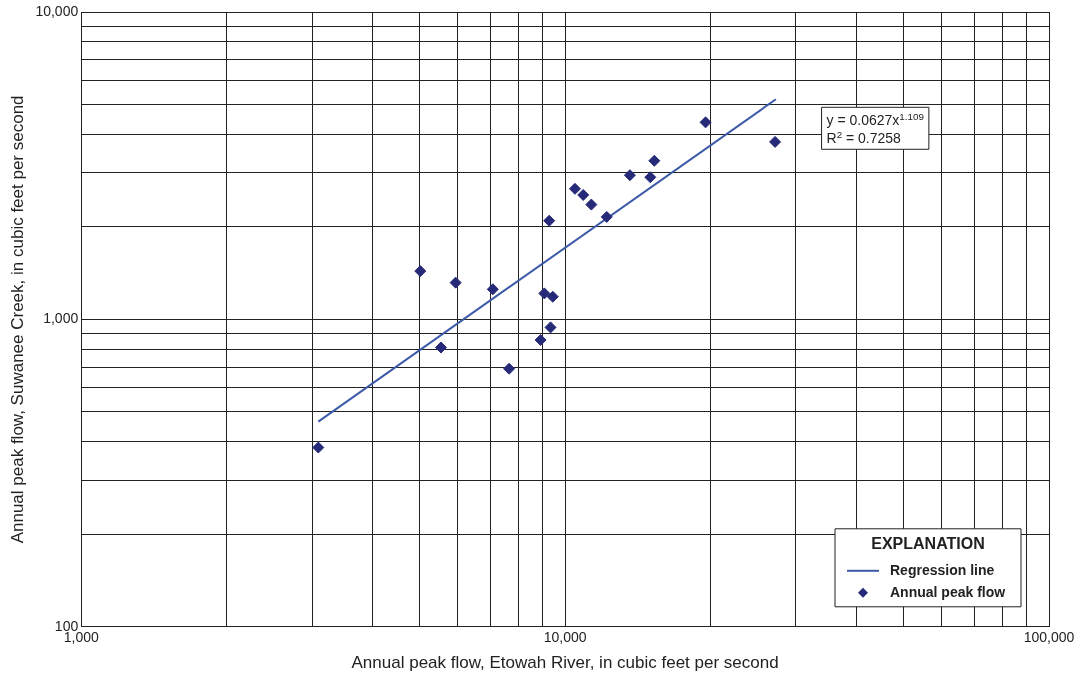 The image size is (1079, 686). Describe the element at coordinates (1049, 637) in the screenshot. I see `x-tick-label: 100,000` at that location.